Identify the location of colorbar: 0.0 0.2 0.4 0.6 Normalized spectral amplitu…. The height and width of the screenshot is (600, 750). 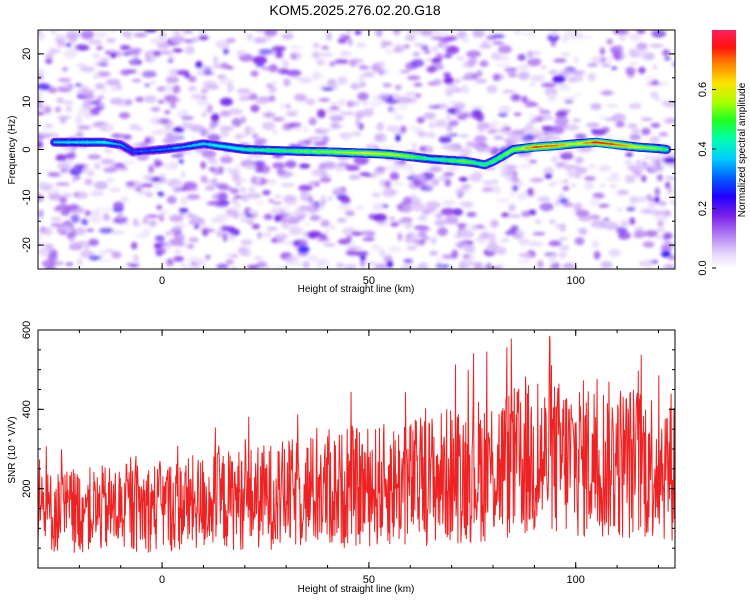
(722, 153).